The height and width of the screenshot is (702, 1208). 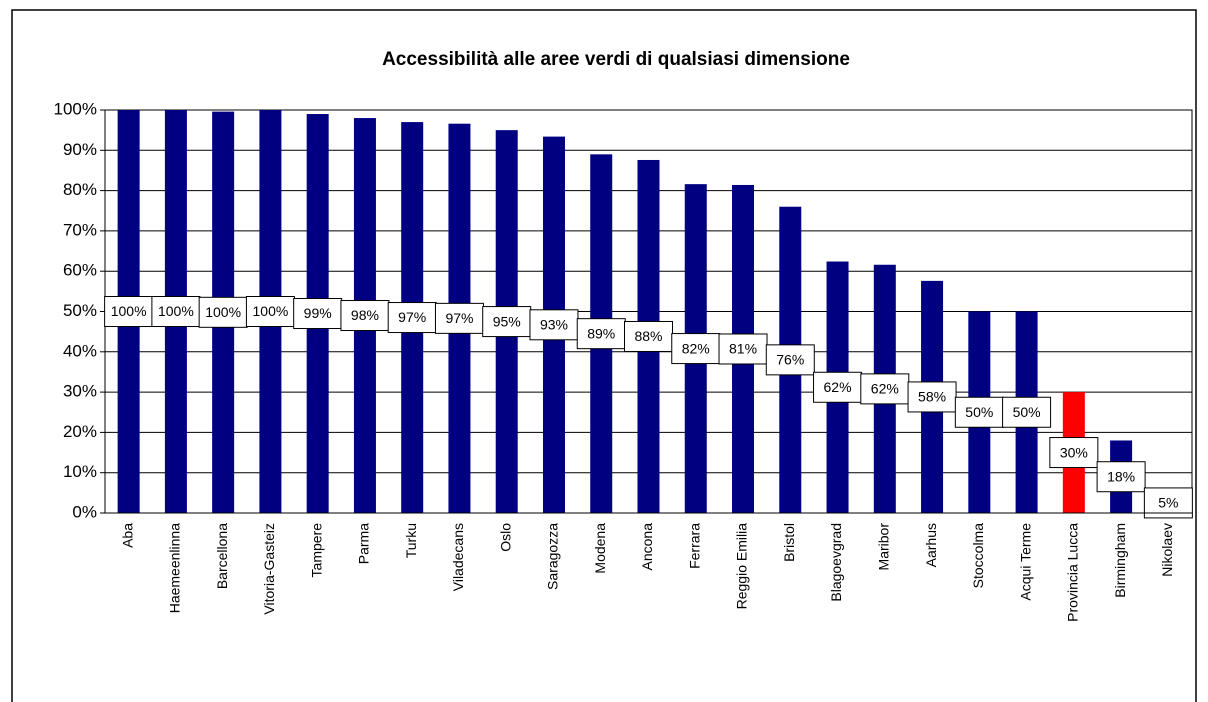 I want to click on data-label: 99%, so click(x=318, y=313).